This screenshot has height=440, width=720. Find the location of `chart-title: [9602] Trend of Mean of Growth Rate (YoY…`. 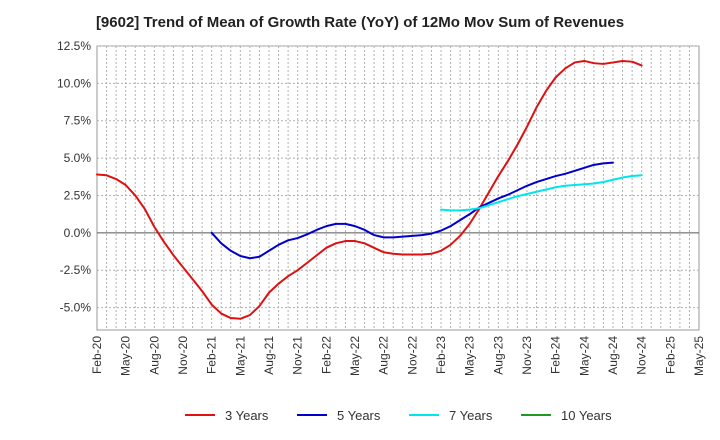

chart-title: [9602] Trend of Mean of Growth Rate (YoY… is located at coordinates (360, 22).